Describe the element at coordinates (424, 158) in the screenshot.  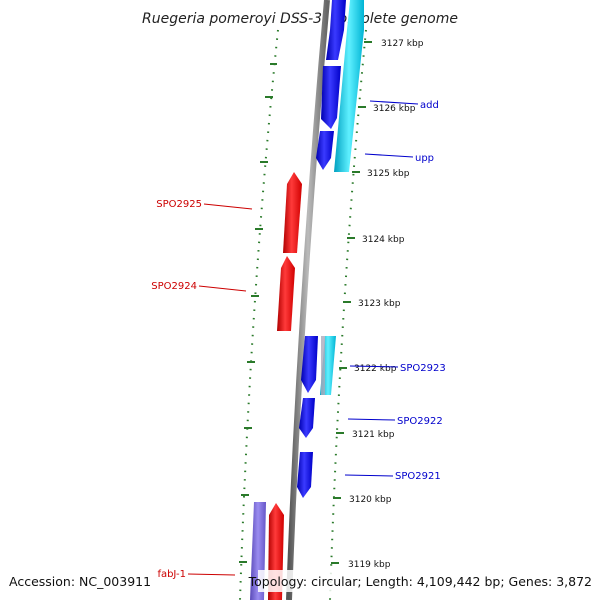
I see `gene-label-upp: upp` at that location.